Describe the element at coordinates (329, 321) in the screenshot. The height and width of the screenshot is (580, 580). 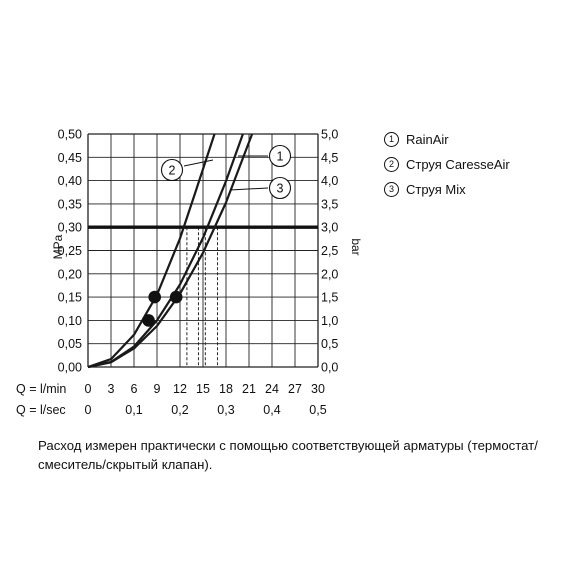
I see `y-right-tick-label: 1,0` at that location.